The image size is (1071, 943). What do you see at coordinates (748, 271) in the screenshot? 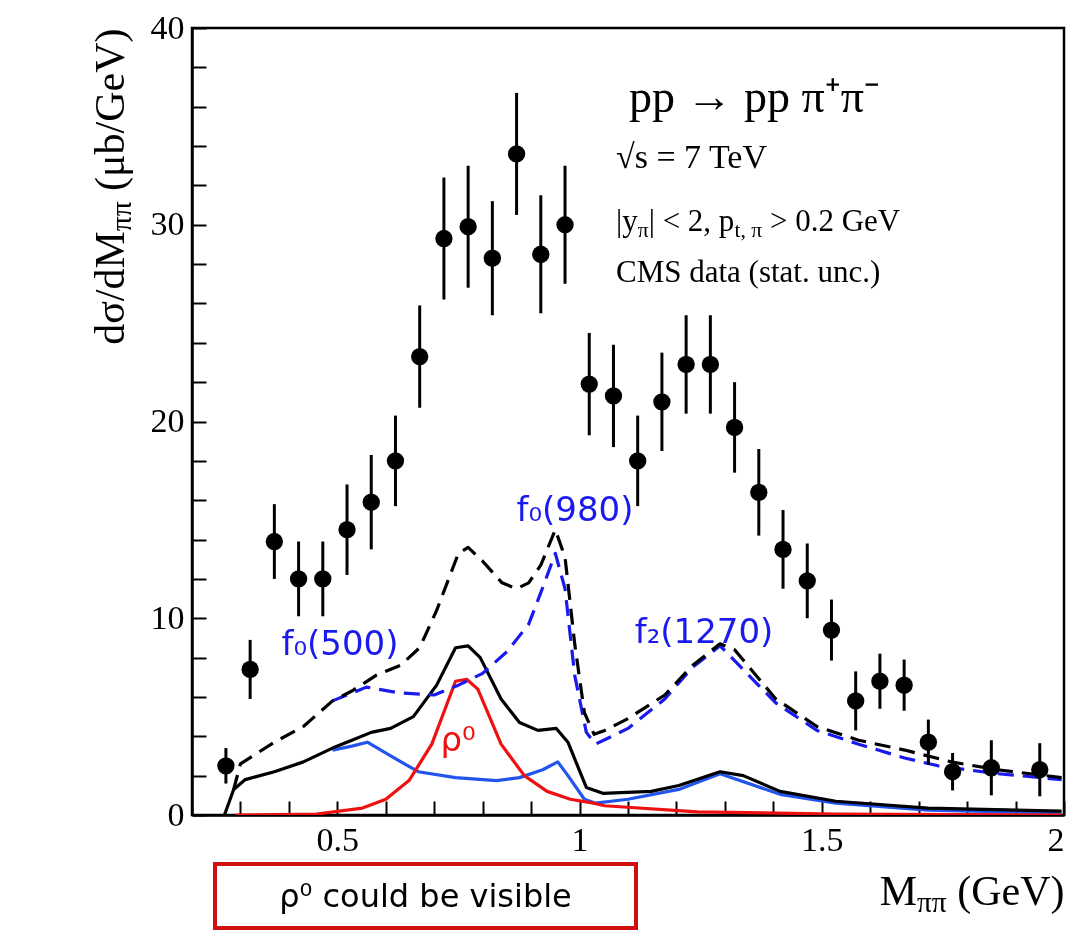
I see `annotation: CMS data (stat. unc.)` at bounding box center [748, 271].